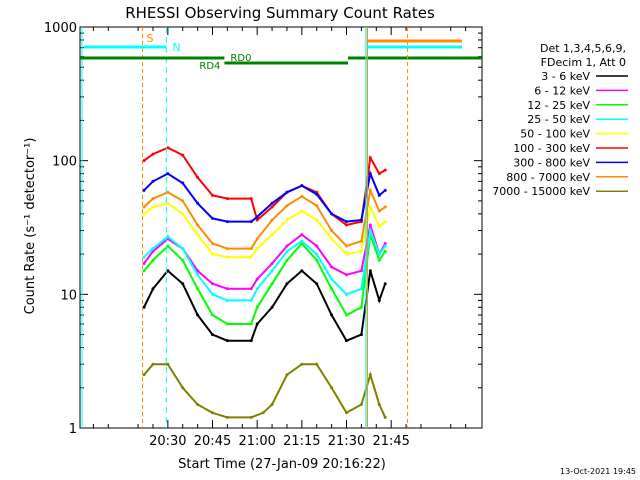  Describe the element at coordinates (562, 90) in the screenshot. I see `legend-label: 6 - 12 keV` at that location.